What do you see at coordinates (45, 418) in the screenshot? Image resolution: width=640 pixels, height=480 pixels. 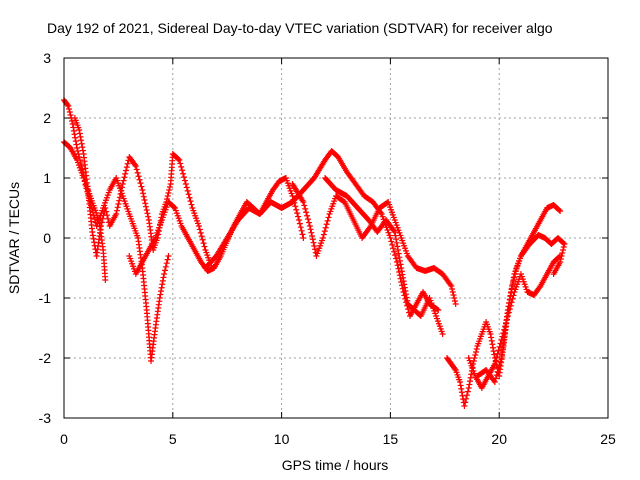 I see `y-tick-label: -3` at bounding box center [45, 418].